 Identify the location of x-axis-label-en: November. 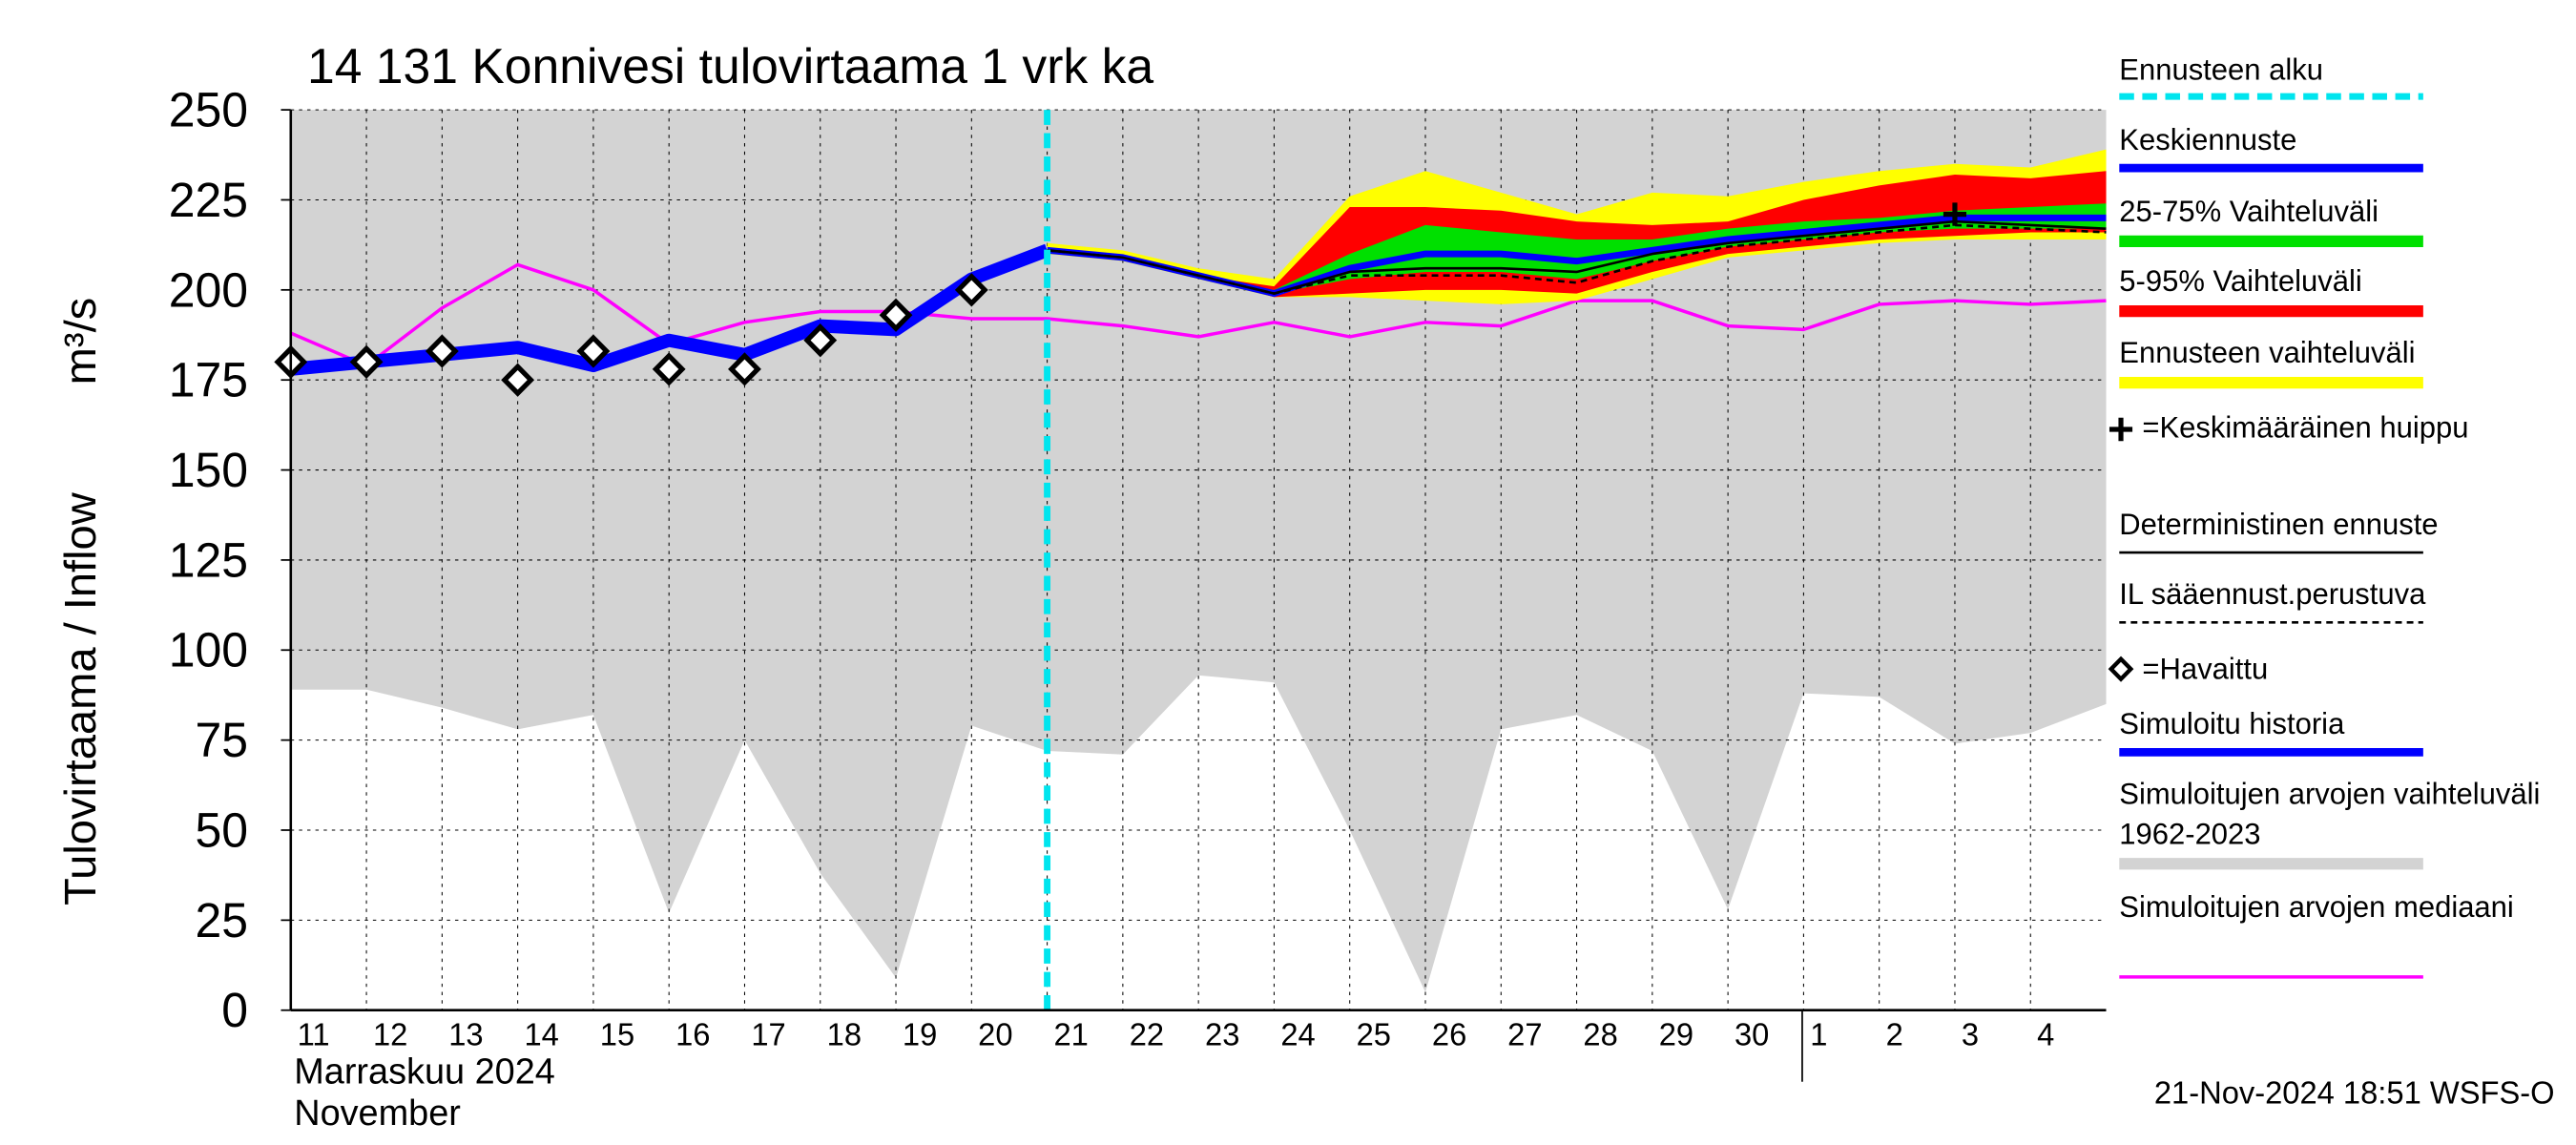
(377, 1113).